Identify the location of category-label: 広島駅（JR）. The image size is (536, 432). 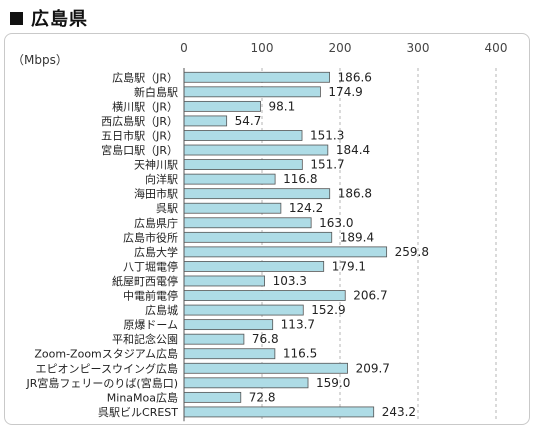
(145, 77).